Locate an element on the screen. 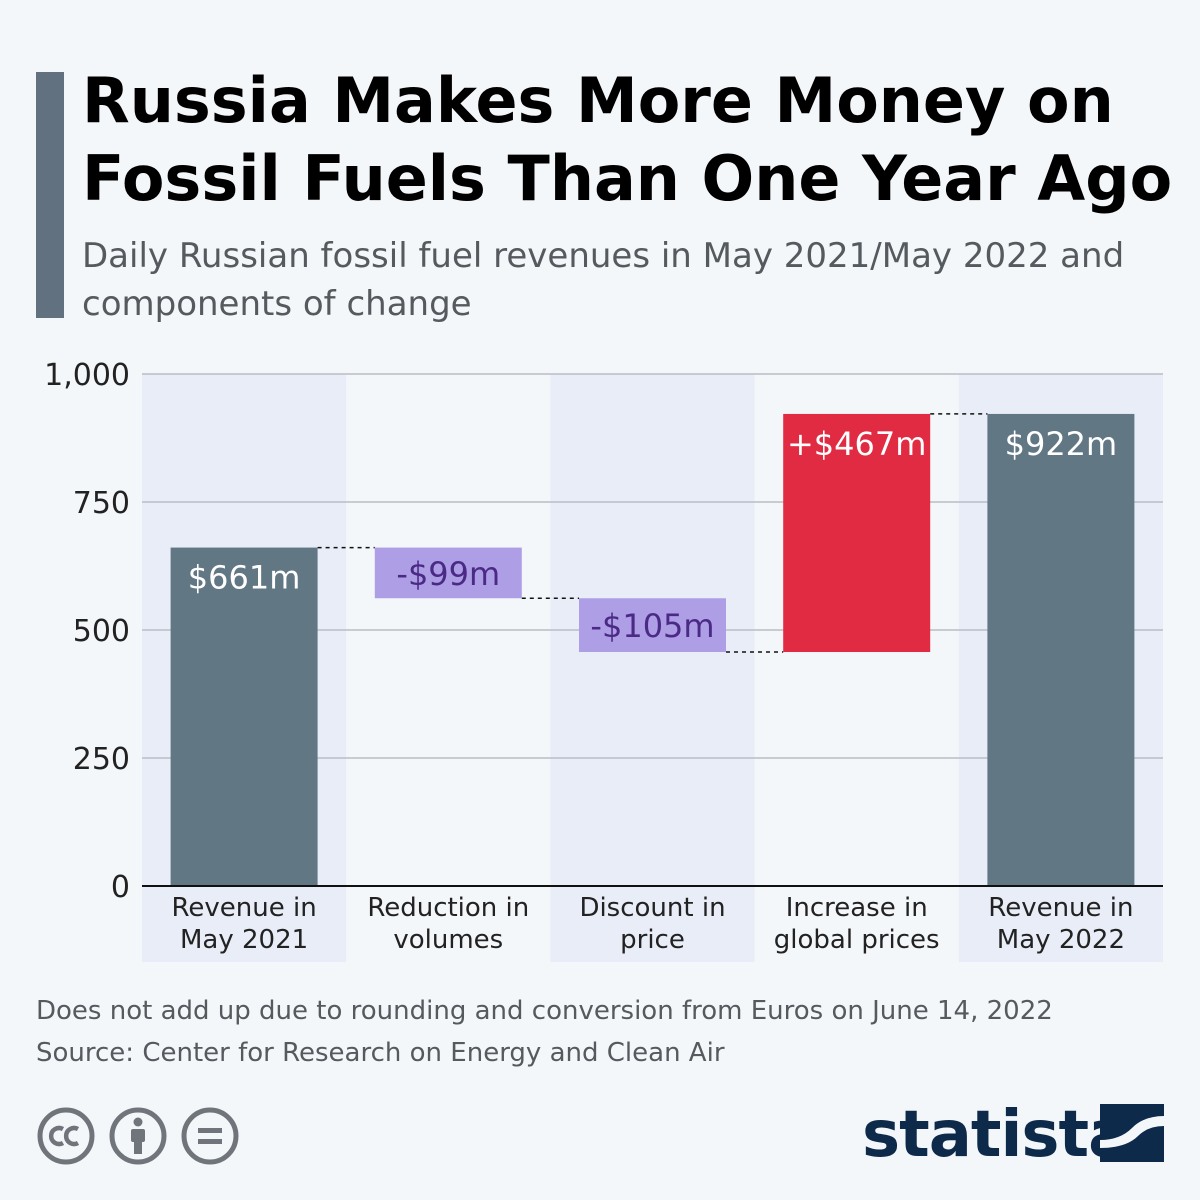 The width and height of the screenshot is (1200, 1200). bar-value-label-1: -$99m is located at coordinates (448, 574).